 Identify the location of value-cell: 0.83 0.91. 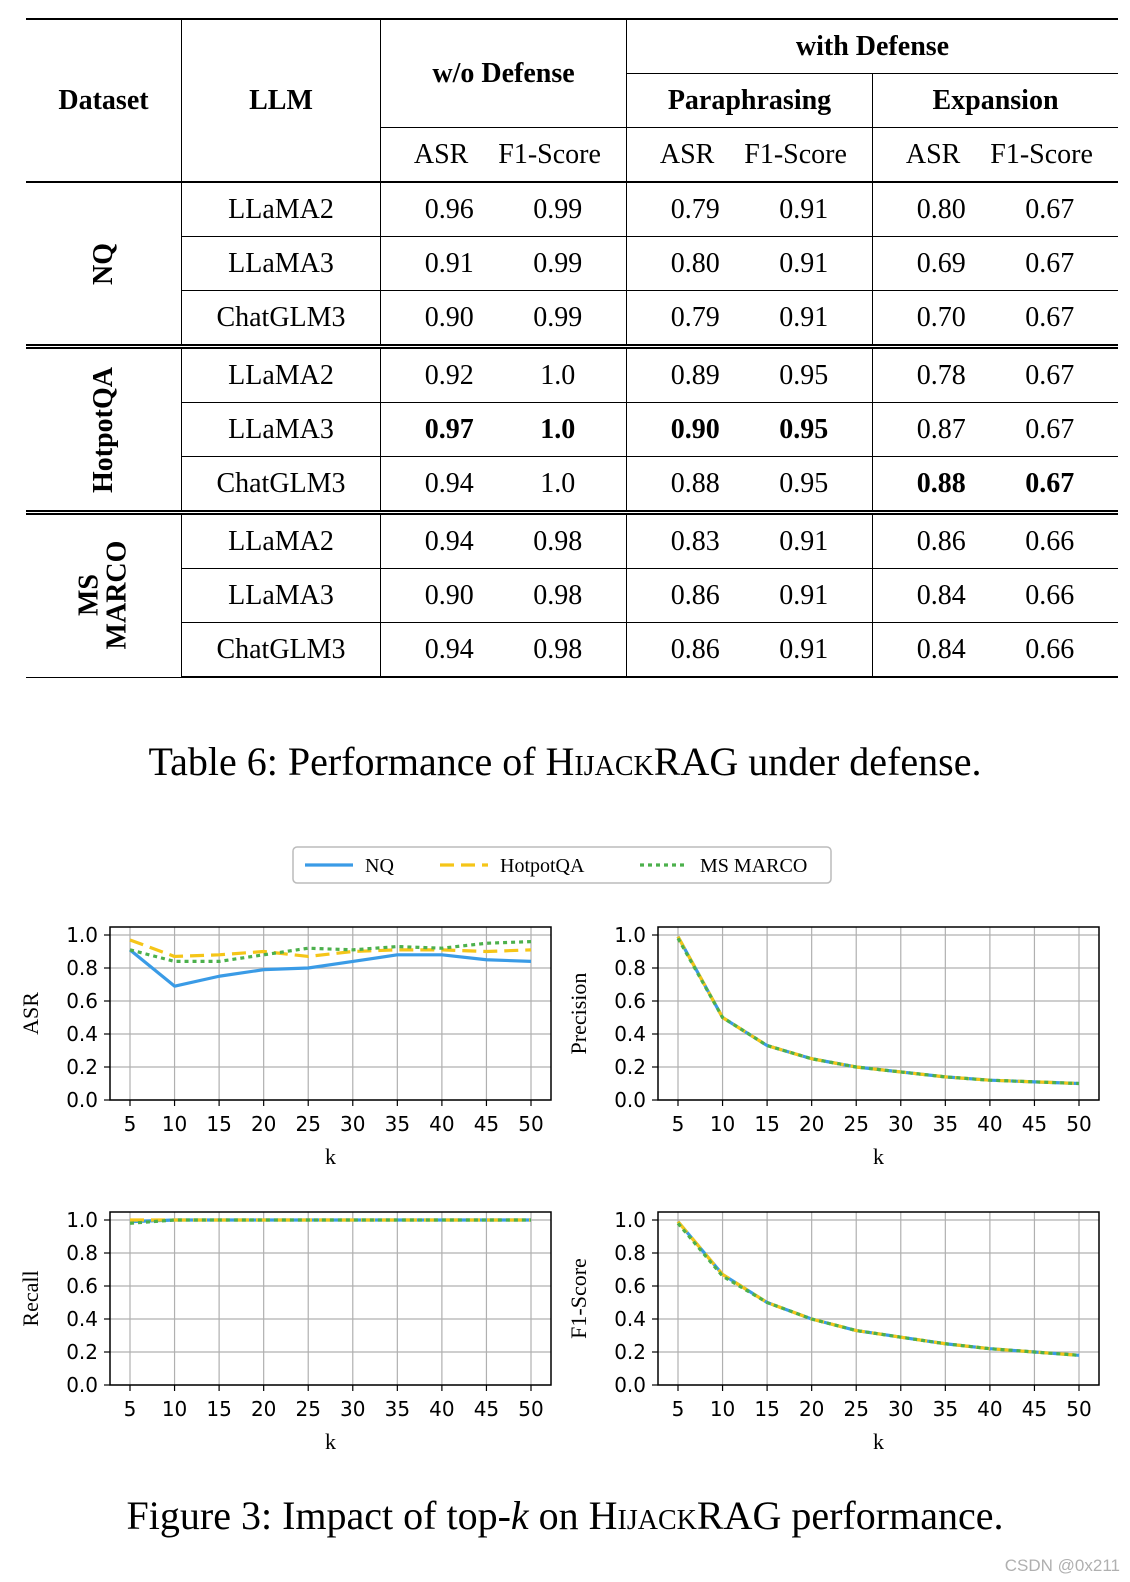
(750, 541).